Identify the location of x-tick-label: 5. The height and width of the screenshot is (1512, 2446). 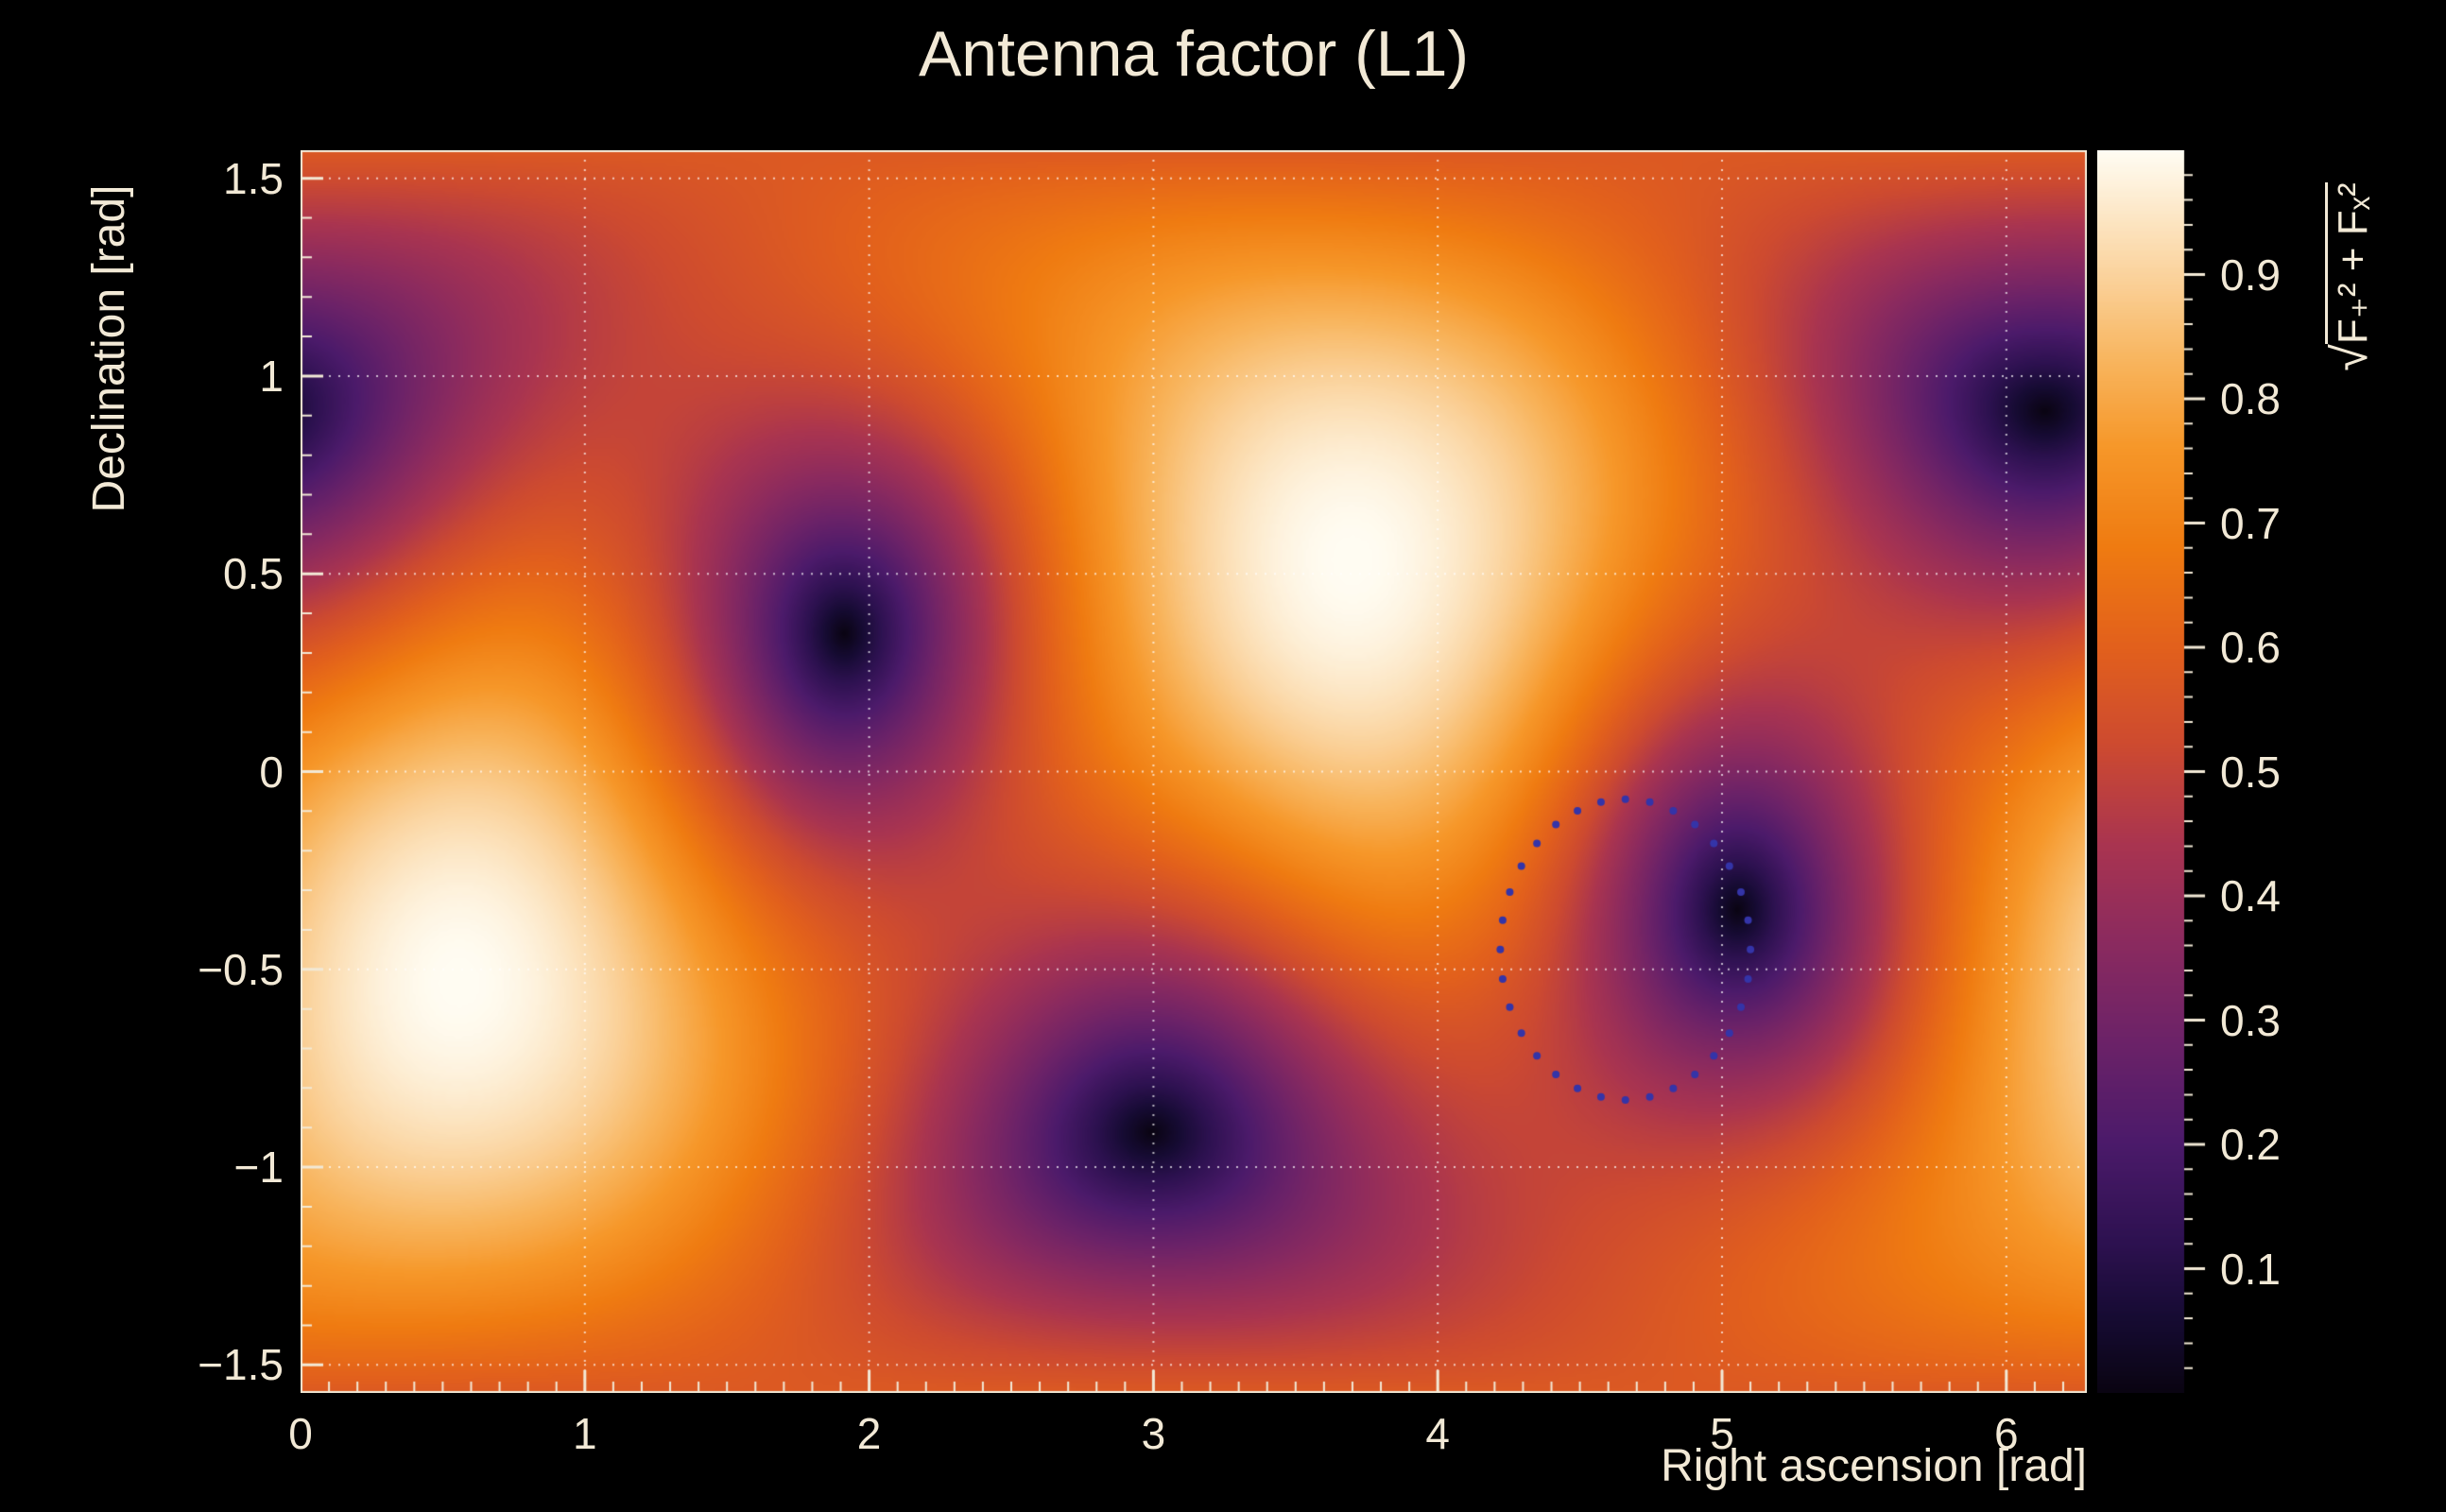
(1722, 1433).